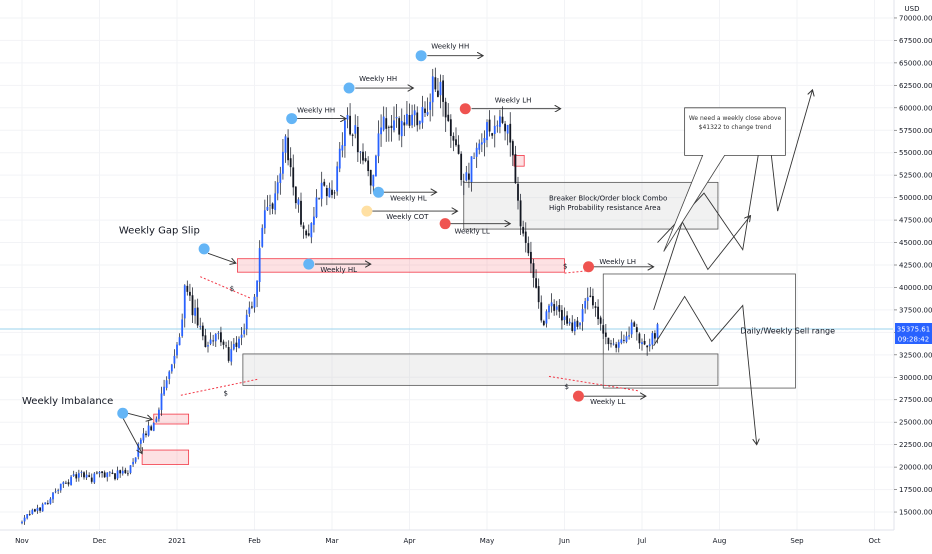  I want to click on last-price-label: 35375.61, so click(913, 329).